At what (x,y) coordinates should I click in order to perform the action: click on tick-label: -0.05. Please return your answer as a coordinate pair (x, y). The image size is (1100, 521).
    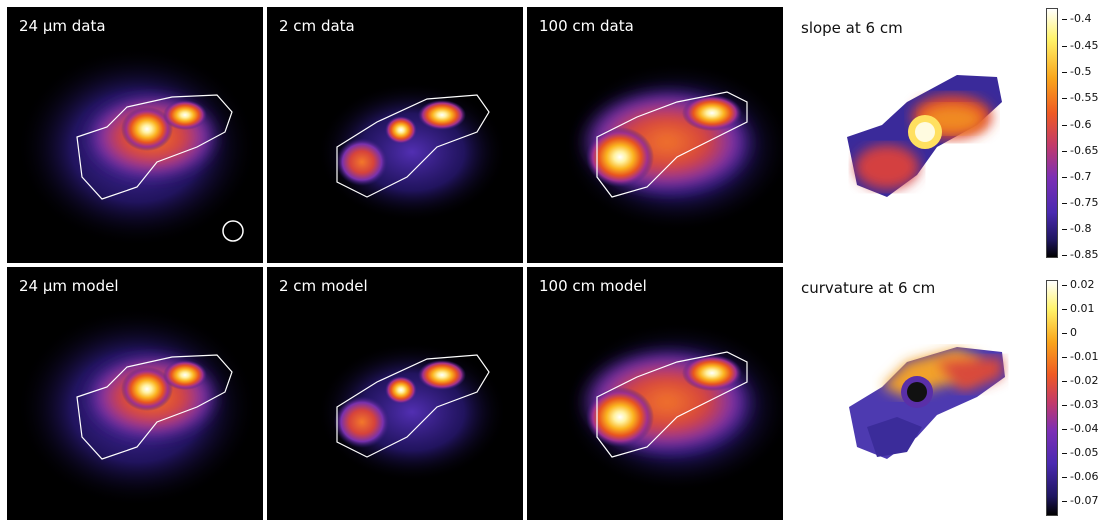
    Looking at the image, I should click on (1080, 452).